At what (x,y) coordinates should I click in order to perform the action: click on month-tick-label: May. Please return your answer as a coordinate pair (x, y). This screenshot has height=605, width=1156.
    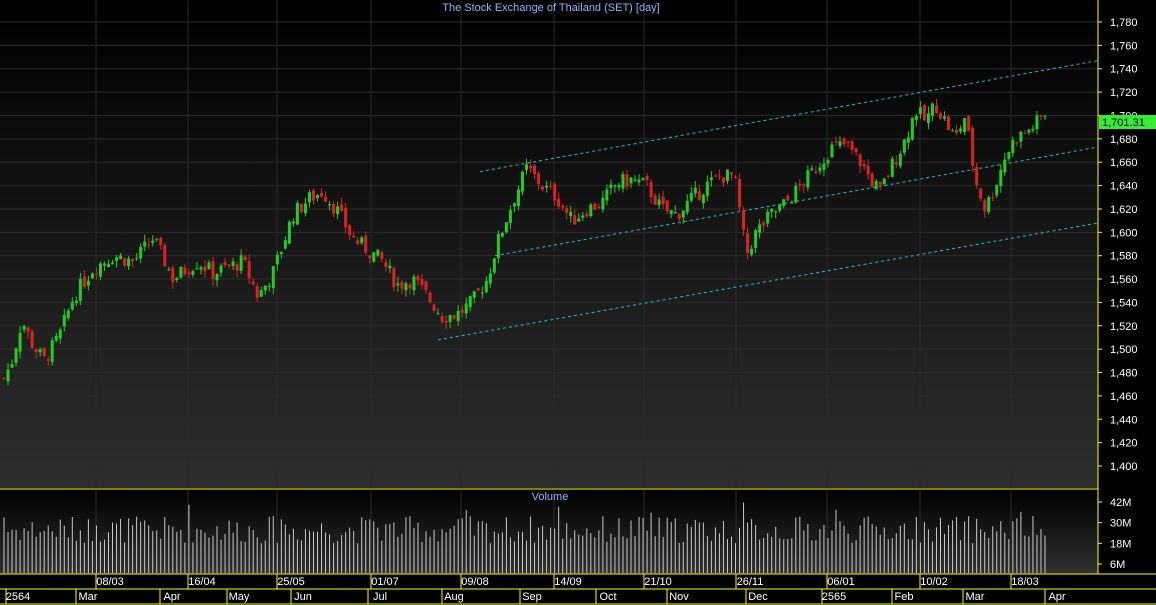
    Looking at the image, I should click on (239, 597).